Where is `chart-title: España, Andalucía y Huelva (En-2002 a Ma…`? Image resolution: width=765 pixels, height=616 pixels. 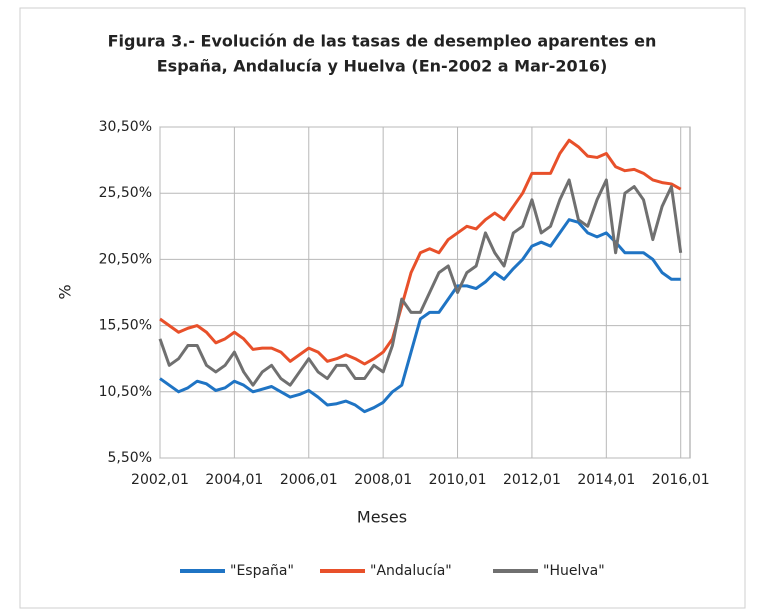 chart-title: España, Andalucía y Huelva (En-2002 a Ma… is located at coordinates (382, 66).